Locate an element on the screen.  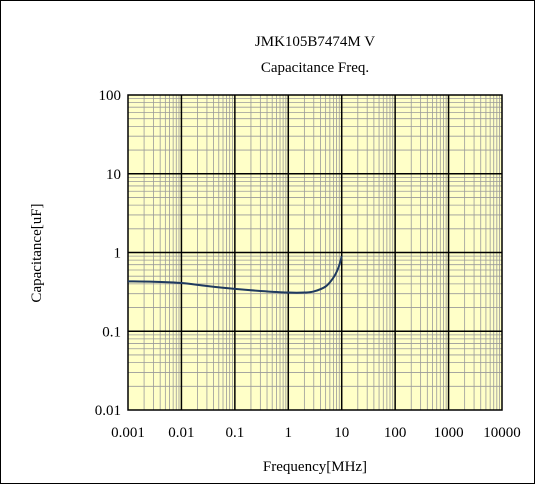
capacitance-curve is located at coordinates (235, 274).